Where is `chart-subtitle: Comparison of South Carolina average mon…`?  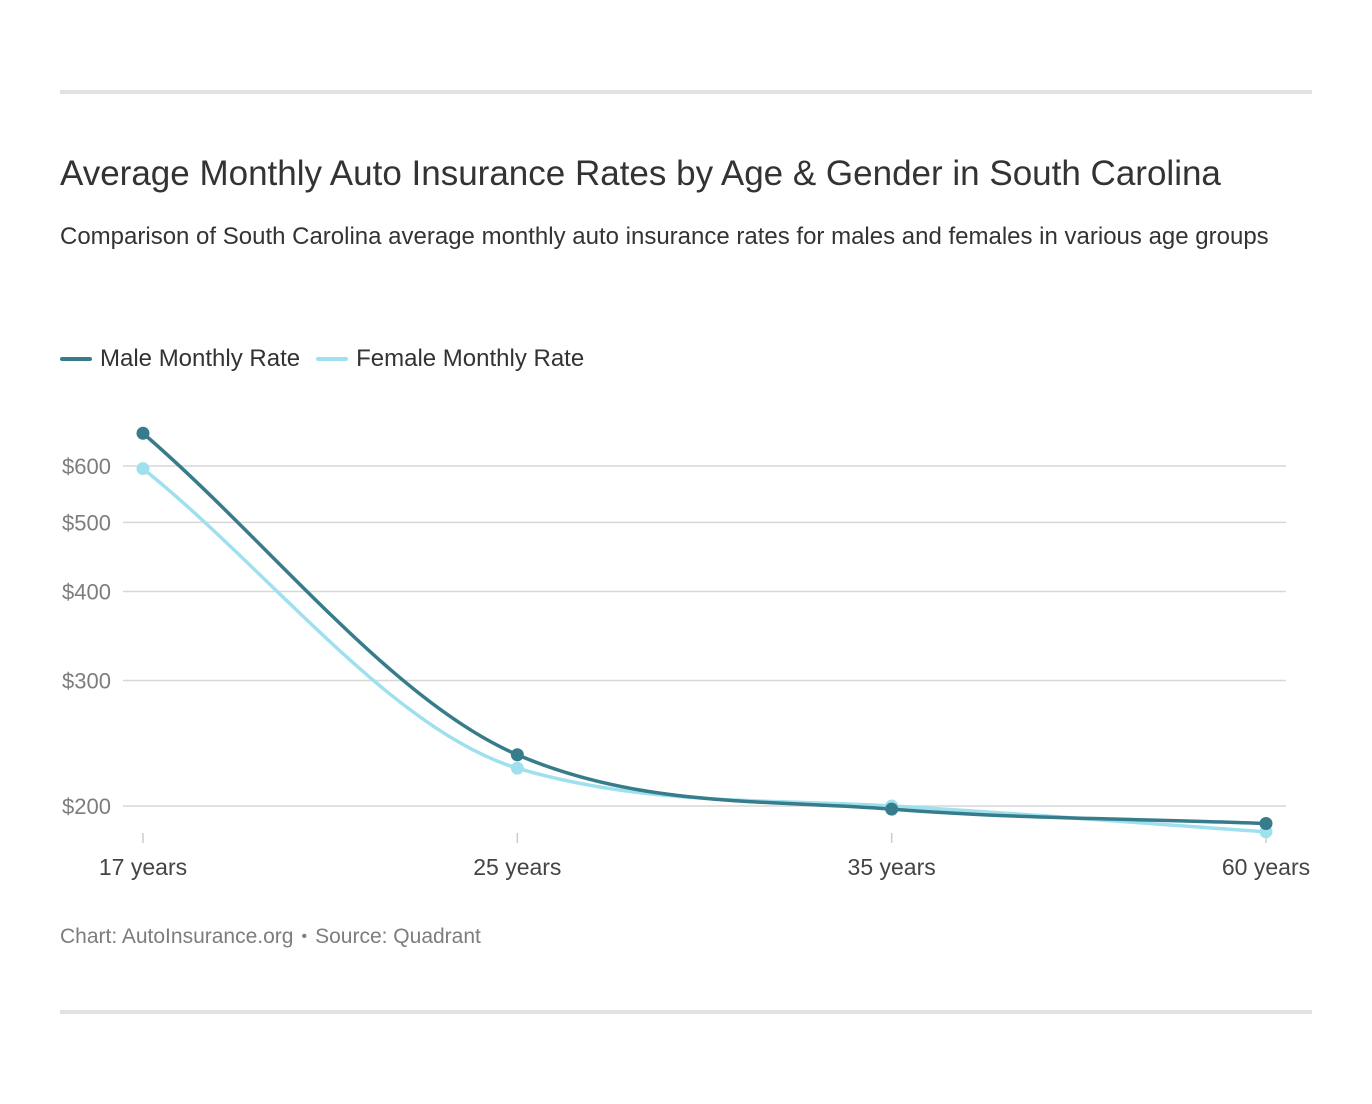 chart-subtitle: Comparison of South Carolina average mon… is located at coordinates (664, 236).